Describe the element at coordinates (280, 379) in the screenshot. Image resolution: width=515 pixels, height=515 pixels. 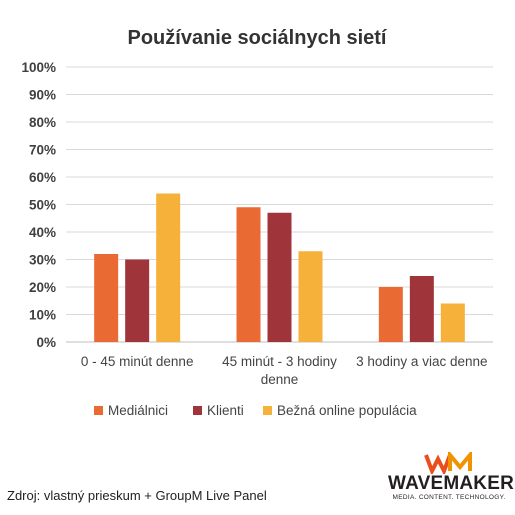
I see `x-tick-label: denne` at that location.